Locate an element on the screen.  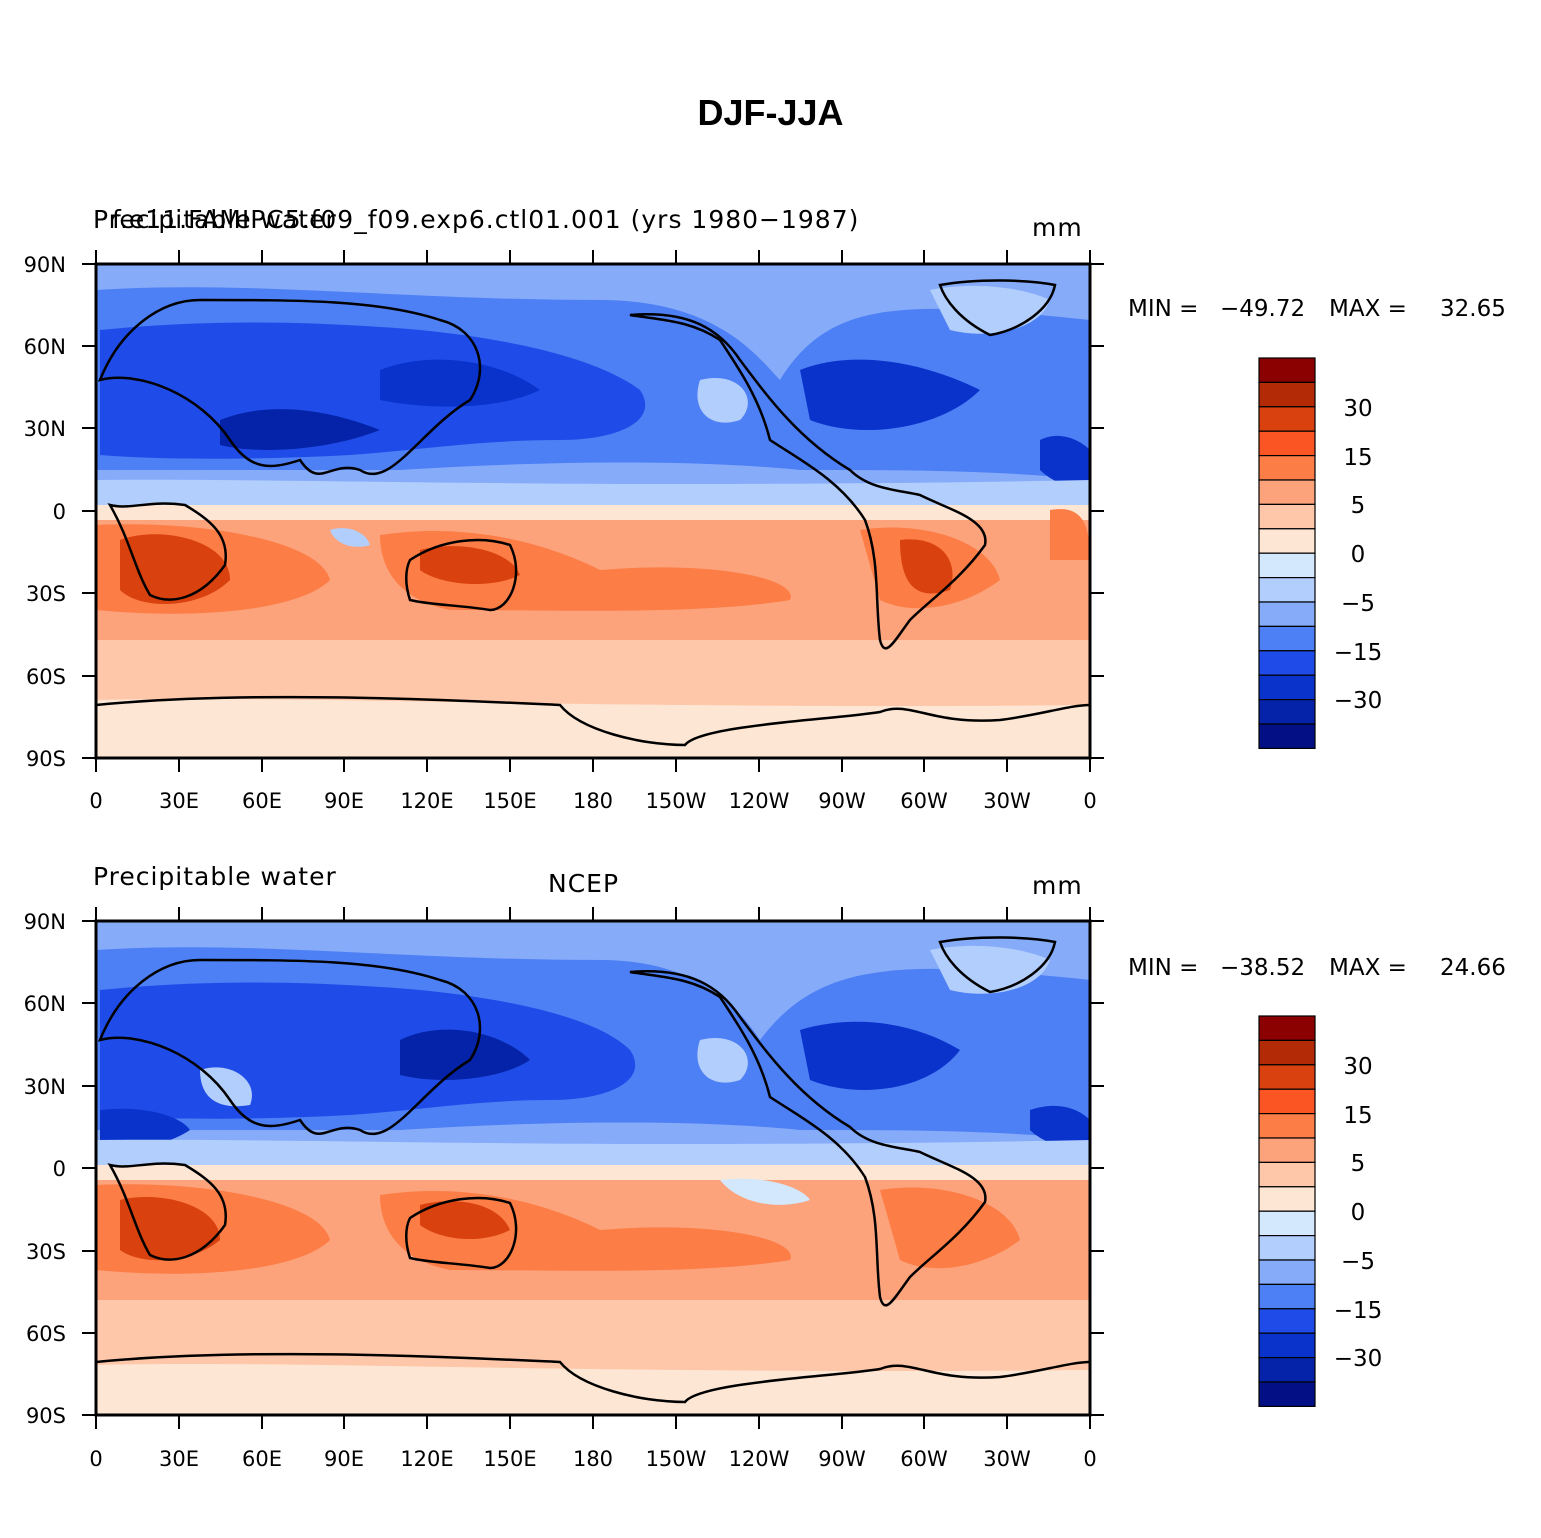
panel-center-label: NCEP is located at coordinates (584, 883).